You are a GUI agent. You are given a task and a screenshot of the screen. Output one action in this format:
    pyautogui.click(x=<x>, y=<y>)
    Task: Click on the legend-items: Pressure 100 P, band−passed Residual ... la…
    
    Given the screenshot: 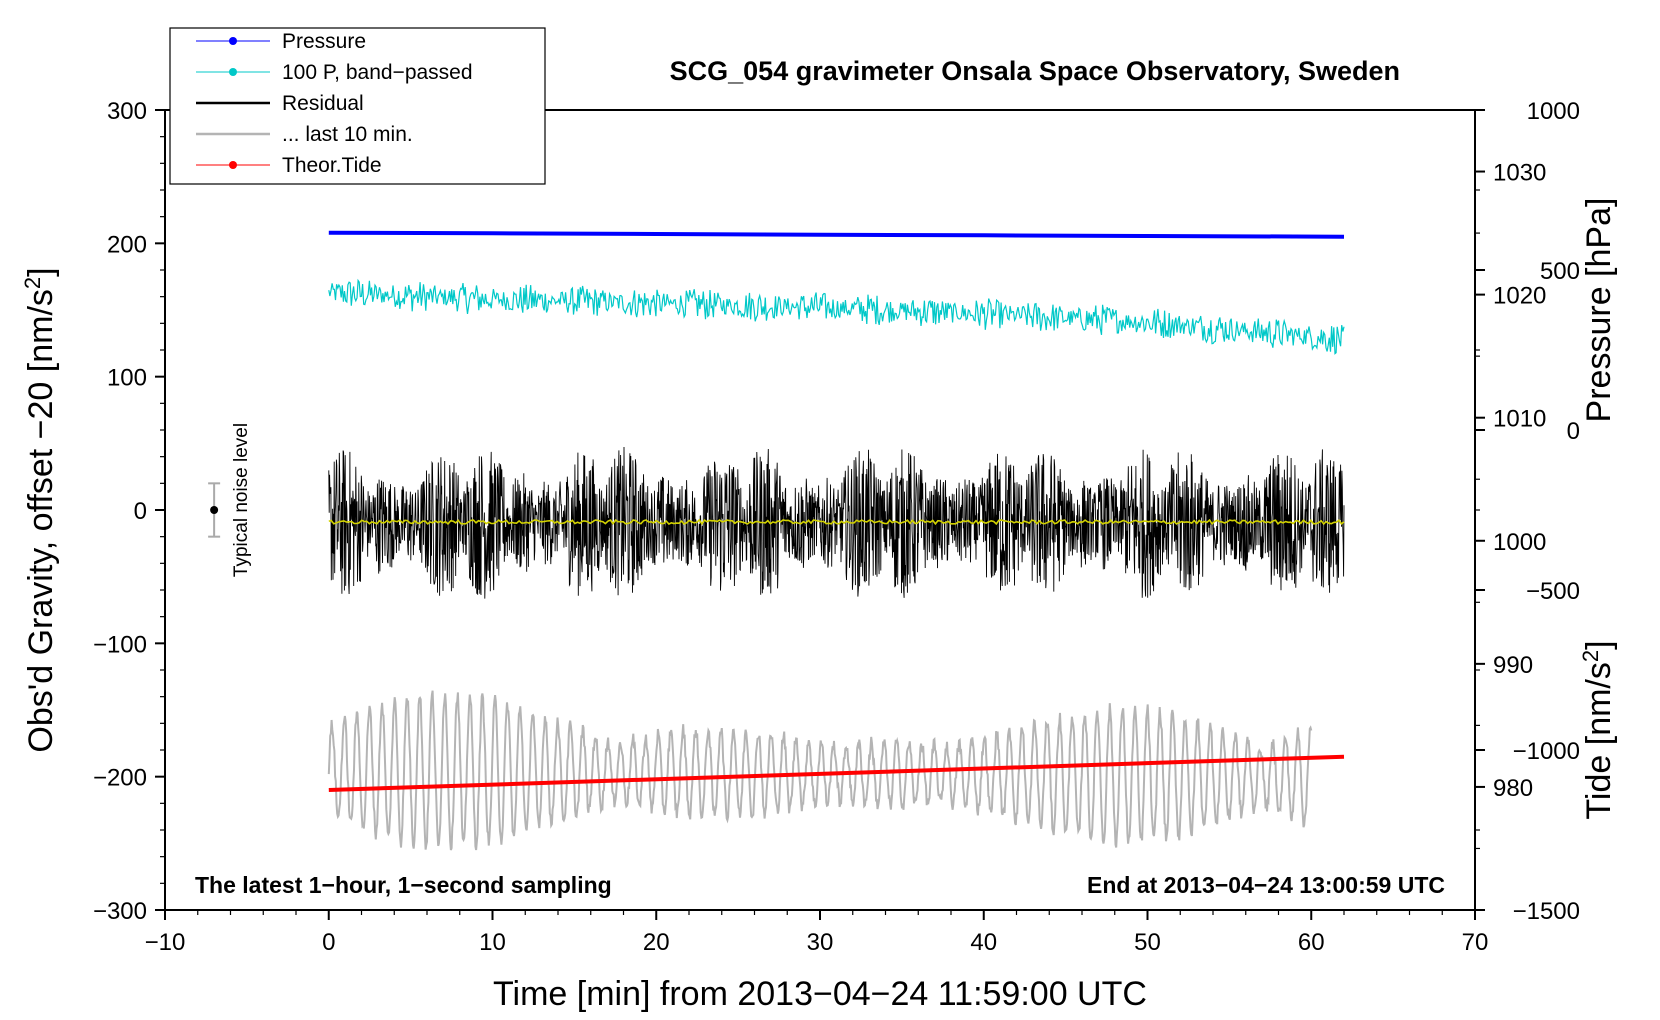 What is the action you would take?
    pyautogui.click(x=334, y=103)
    